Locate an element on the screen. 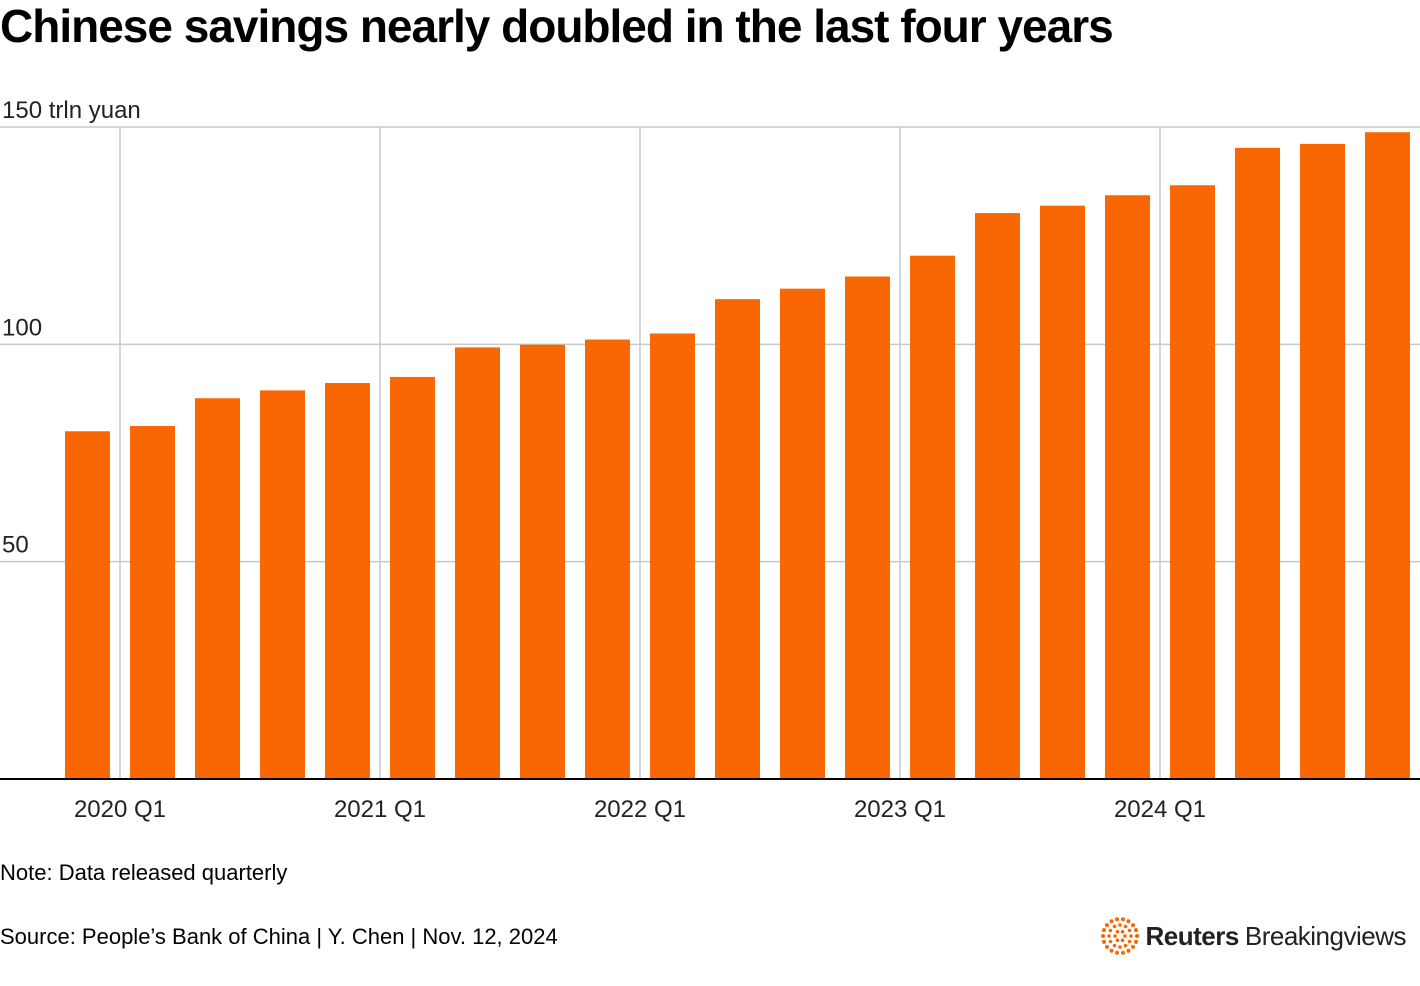 Image resolution: width=1420 pixels, height=986 pixels. x-tick-label: 2023 Q1 is located at coordinates (900, 809).